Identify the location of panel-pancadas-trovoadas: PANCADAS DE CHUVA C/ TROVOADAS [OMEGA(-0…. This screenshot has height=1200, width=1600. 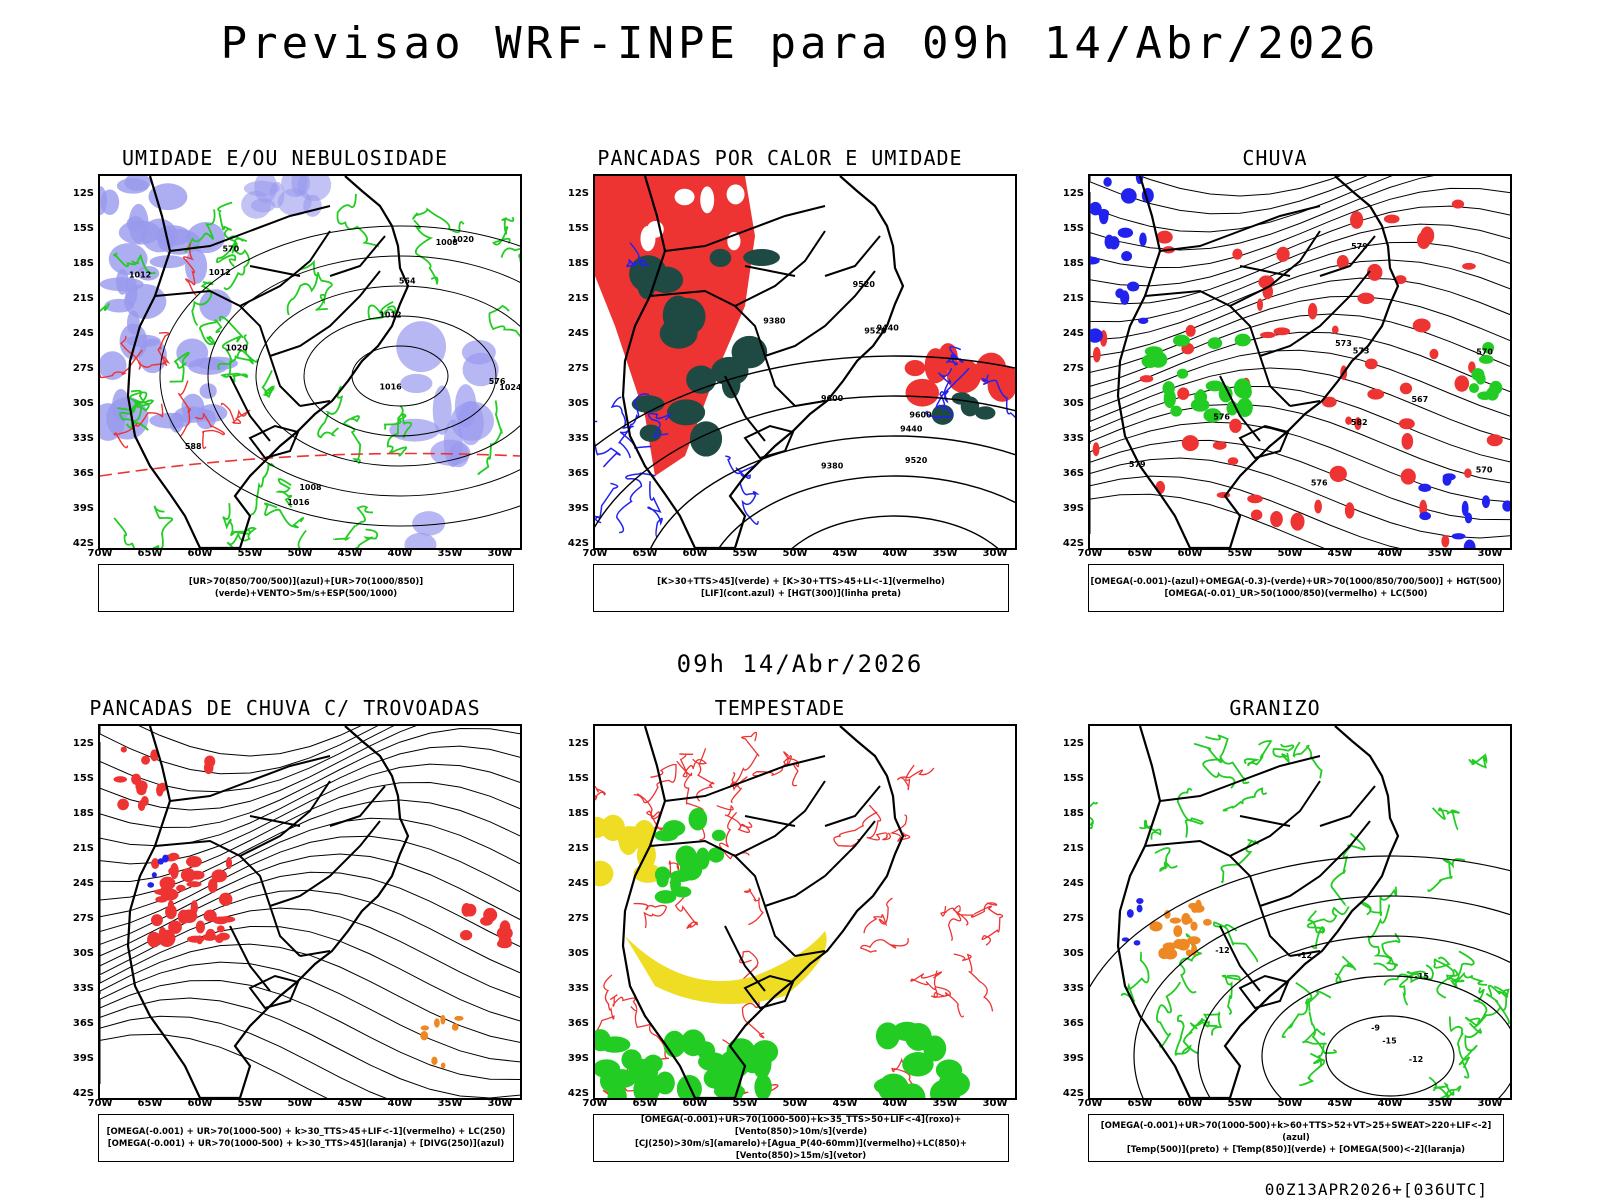
(286, 931).